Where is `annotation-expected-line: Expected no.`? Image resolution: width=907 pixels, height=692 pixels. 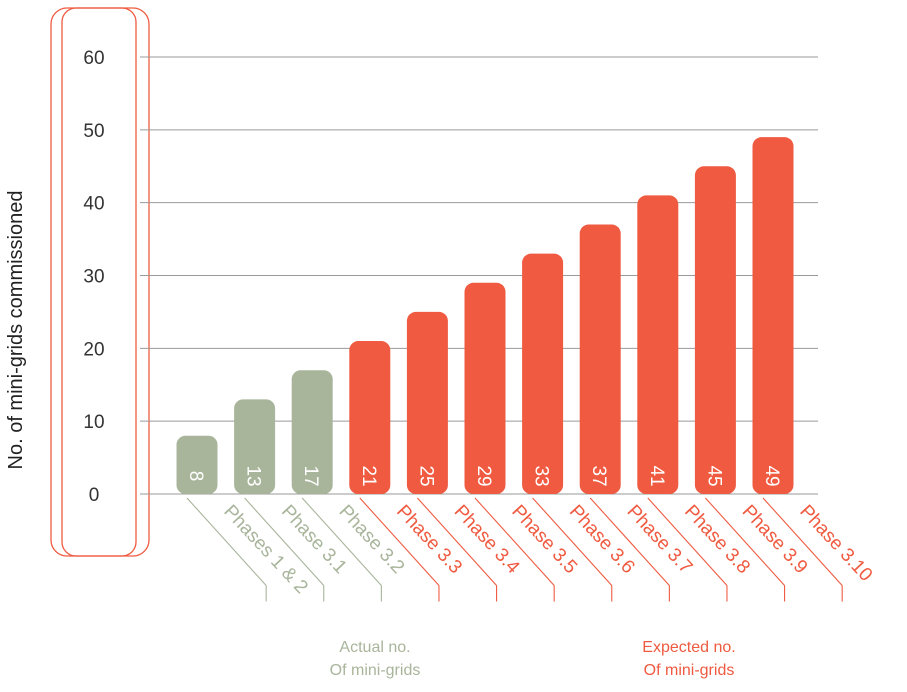
annotation-expected-line: Expected no. is located at coordinates (688, 647).